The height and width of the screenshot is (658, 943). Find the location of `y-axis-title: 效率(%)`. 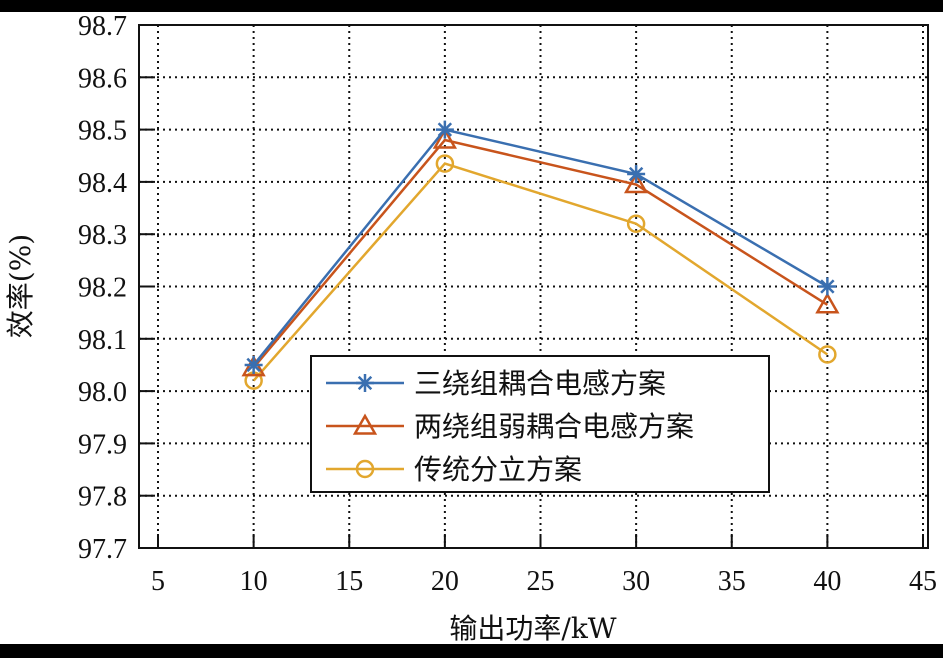

y-axis-title: 效率(%) is located at coordinates (20, 286).